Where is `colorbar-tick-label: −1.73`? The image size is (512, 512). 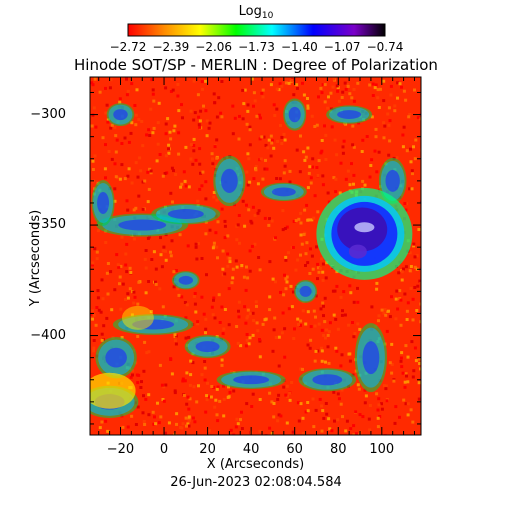 colorbar-tick-label: −1.73 is located at coordinates (256, 47).